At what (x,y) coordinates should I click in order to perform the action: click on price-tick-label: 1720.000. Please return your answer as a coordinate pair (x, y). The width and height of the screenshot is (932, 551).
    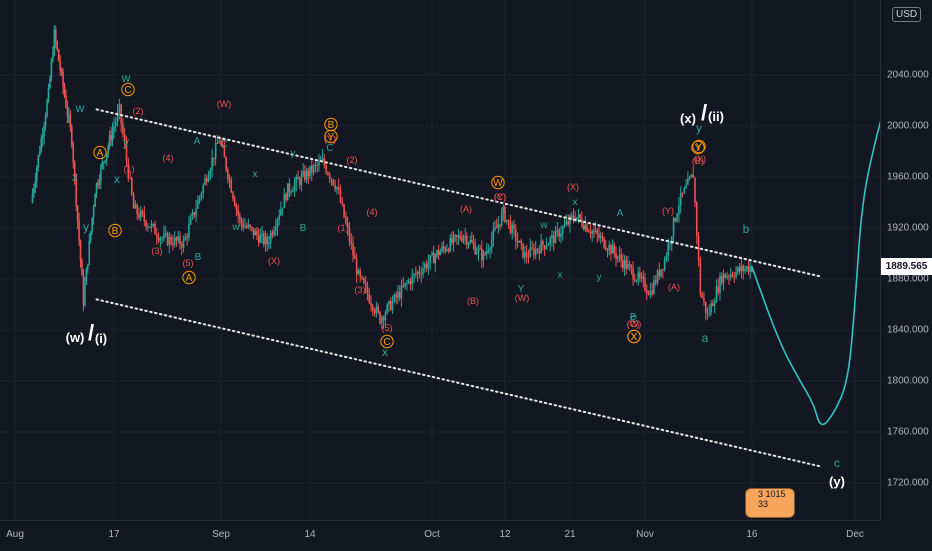
    Looking at the image, I should click on (908, 483).